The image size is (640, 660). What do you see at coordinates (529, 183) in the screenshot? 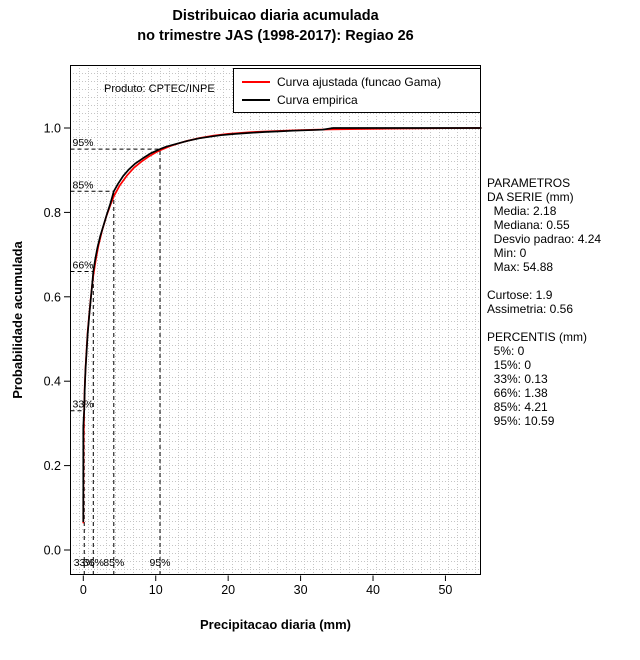
I see `stats-line: PARAMETROS` at bounding box center [529, 183].